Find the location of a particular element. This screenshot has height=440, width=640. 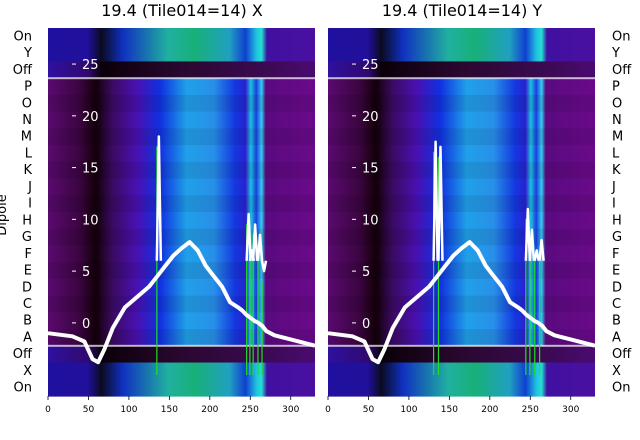

row-label: M is located at coordinates (617, 137).